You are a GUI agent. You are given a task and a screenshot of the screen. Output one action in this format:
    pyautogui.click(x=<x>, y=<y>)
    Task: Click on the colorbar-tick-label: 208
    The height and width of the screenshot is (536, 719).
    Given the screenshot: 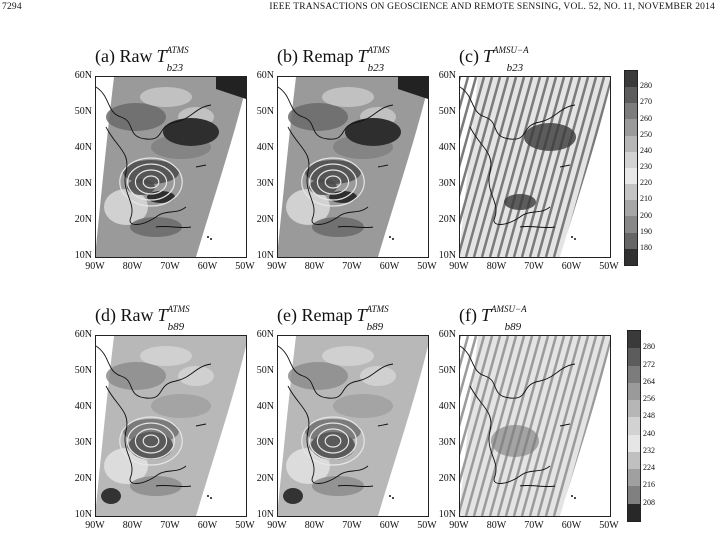 What is the action you would take?
    pyautogui.click(x=649, y=502)
    